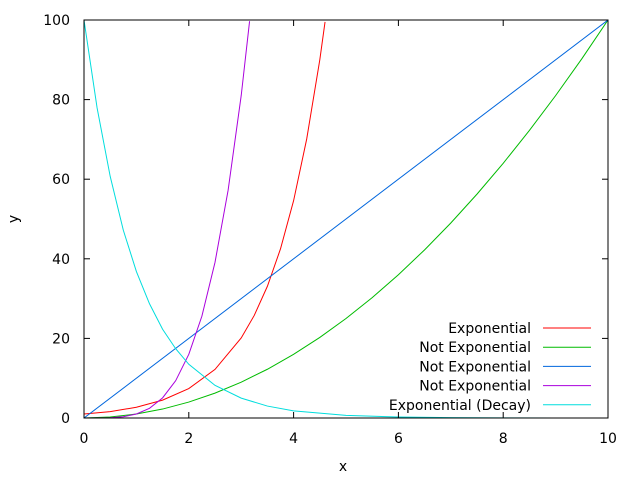 This screenshot has height=484, width=640. Describe the element at coordinates (460, 406) in the screenshot. I see `legend-label: Exponential (Decay)` at that location.